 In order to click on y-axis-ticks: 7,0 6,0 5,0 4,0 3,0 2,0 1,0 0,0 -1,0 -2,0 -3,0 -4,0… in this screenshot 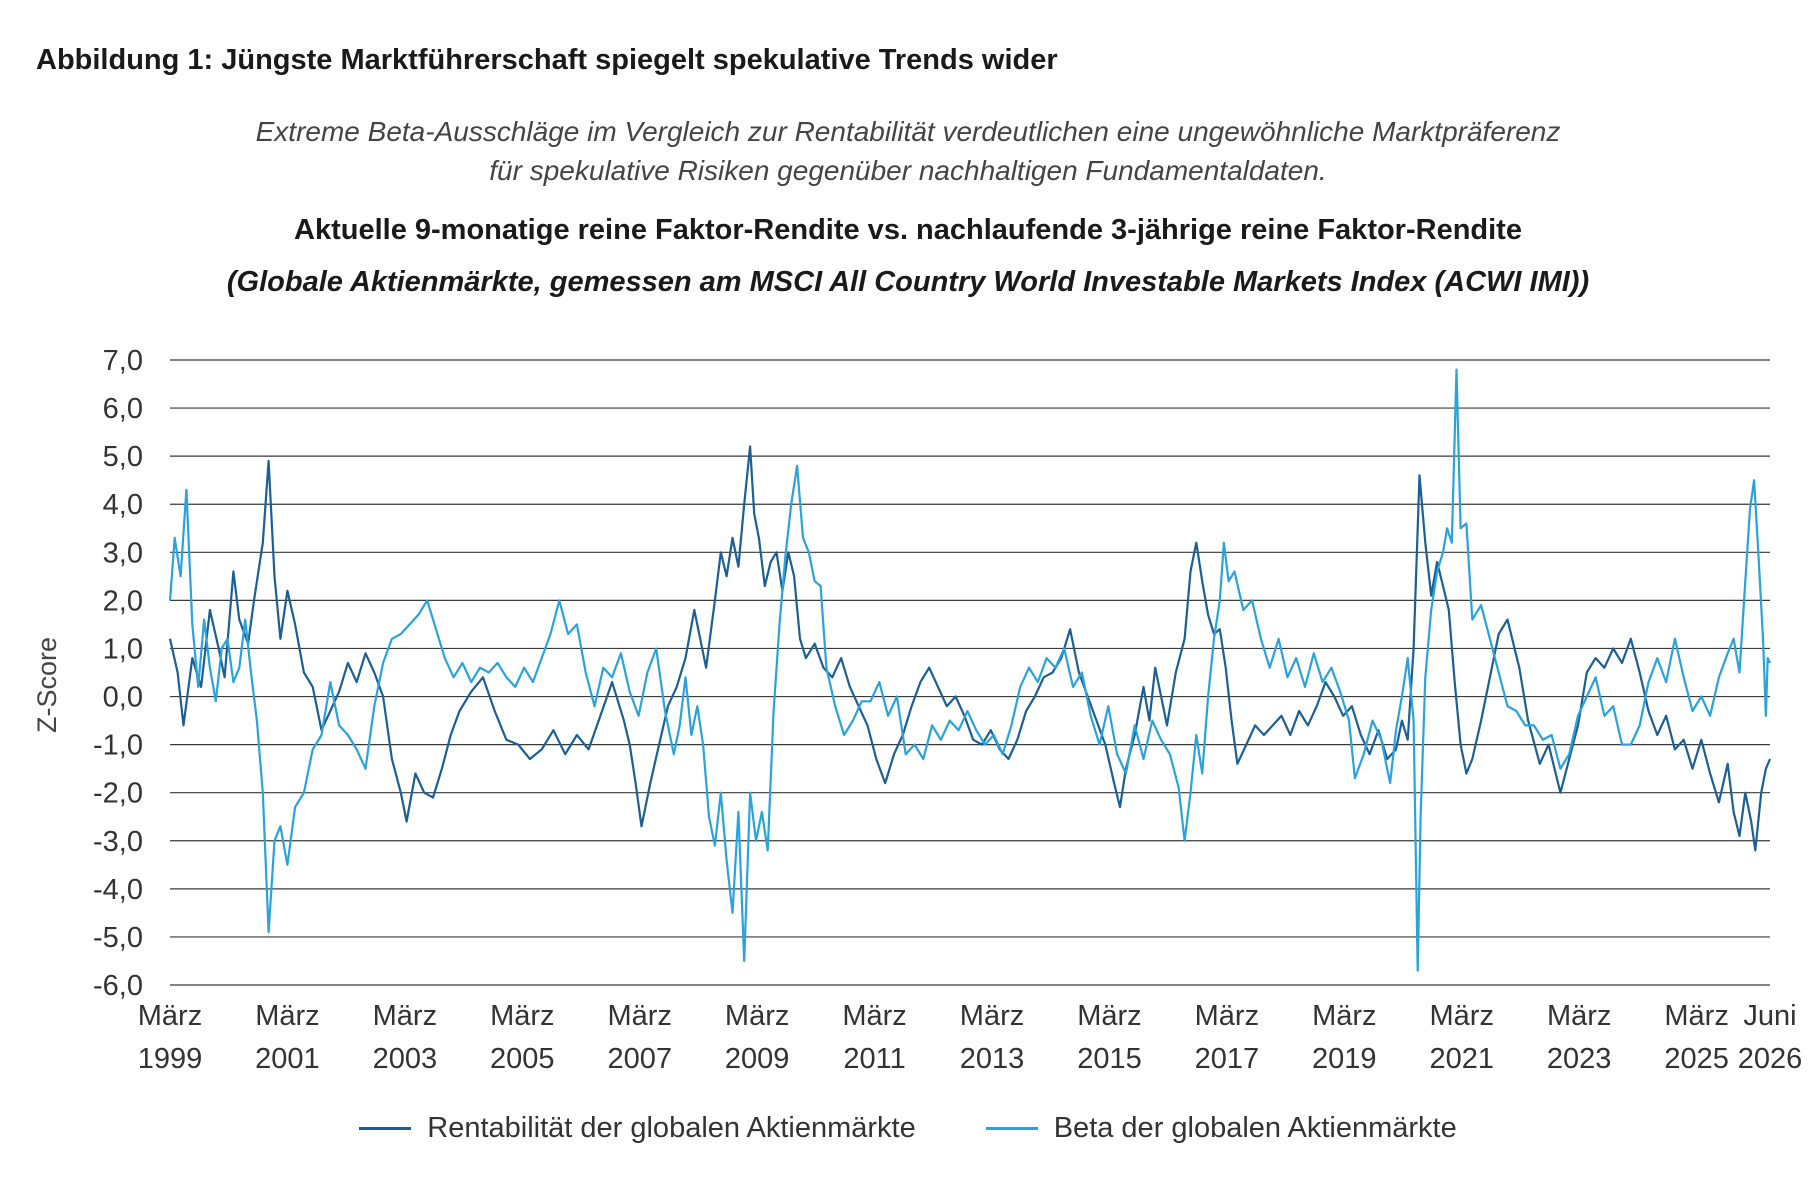, I will do `click(118, 673)`.